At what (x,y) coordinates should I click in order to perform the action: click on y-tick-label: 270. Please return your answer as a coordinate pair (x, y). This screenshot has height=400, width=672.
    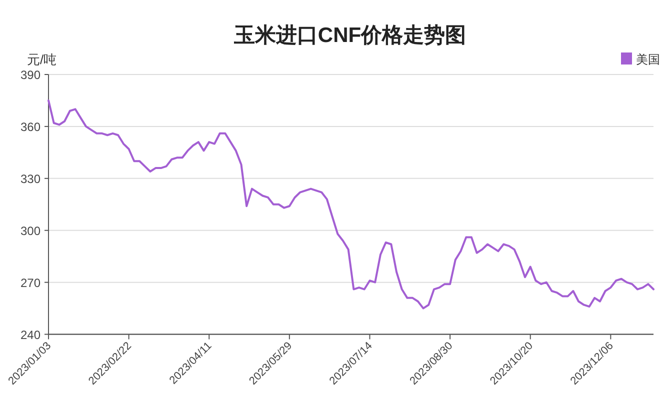
    Looking at the image, I should click on (30, 283).